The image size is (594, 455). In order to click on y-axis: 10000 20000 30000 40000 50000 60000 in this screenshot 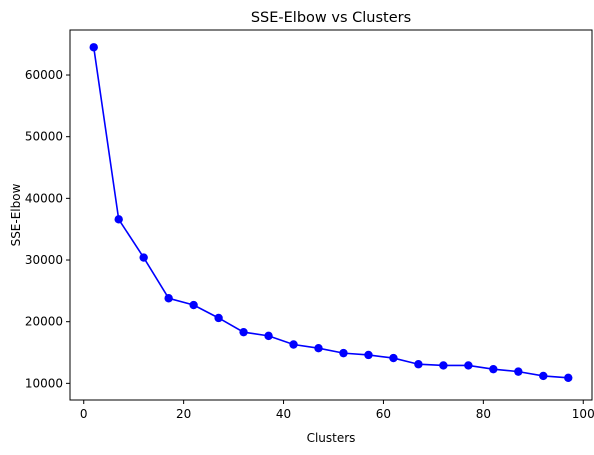, I will do `click(47, 229)`.